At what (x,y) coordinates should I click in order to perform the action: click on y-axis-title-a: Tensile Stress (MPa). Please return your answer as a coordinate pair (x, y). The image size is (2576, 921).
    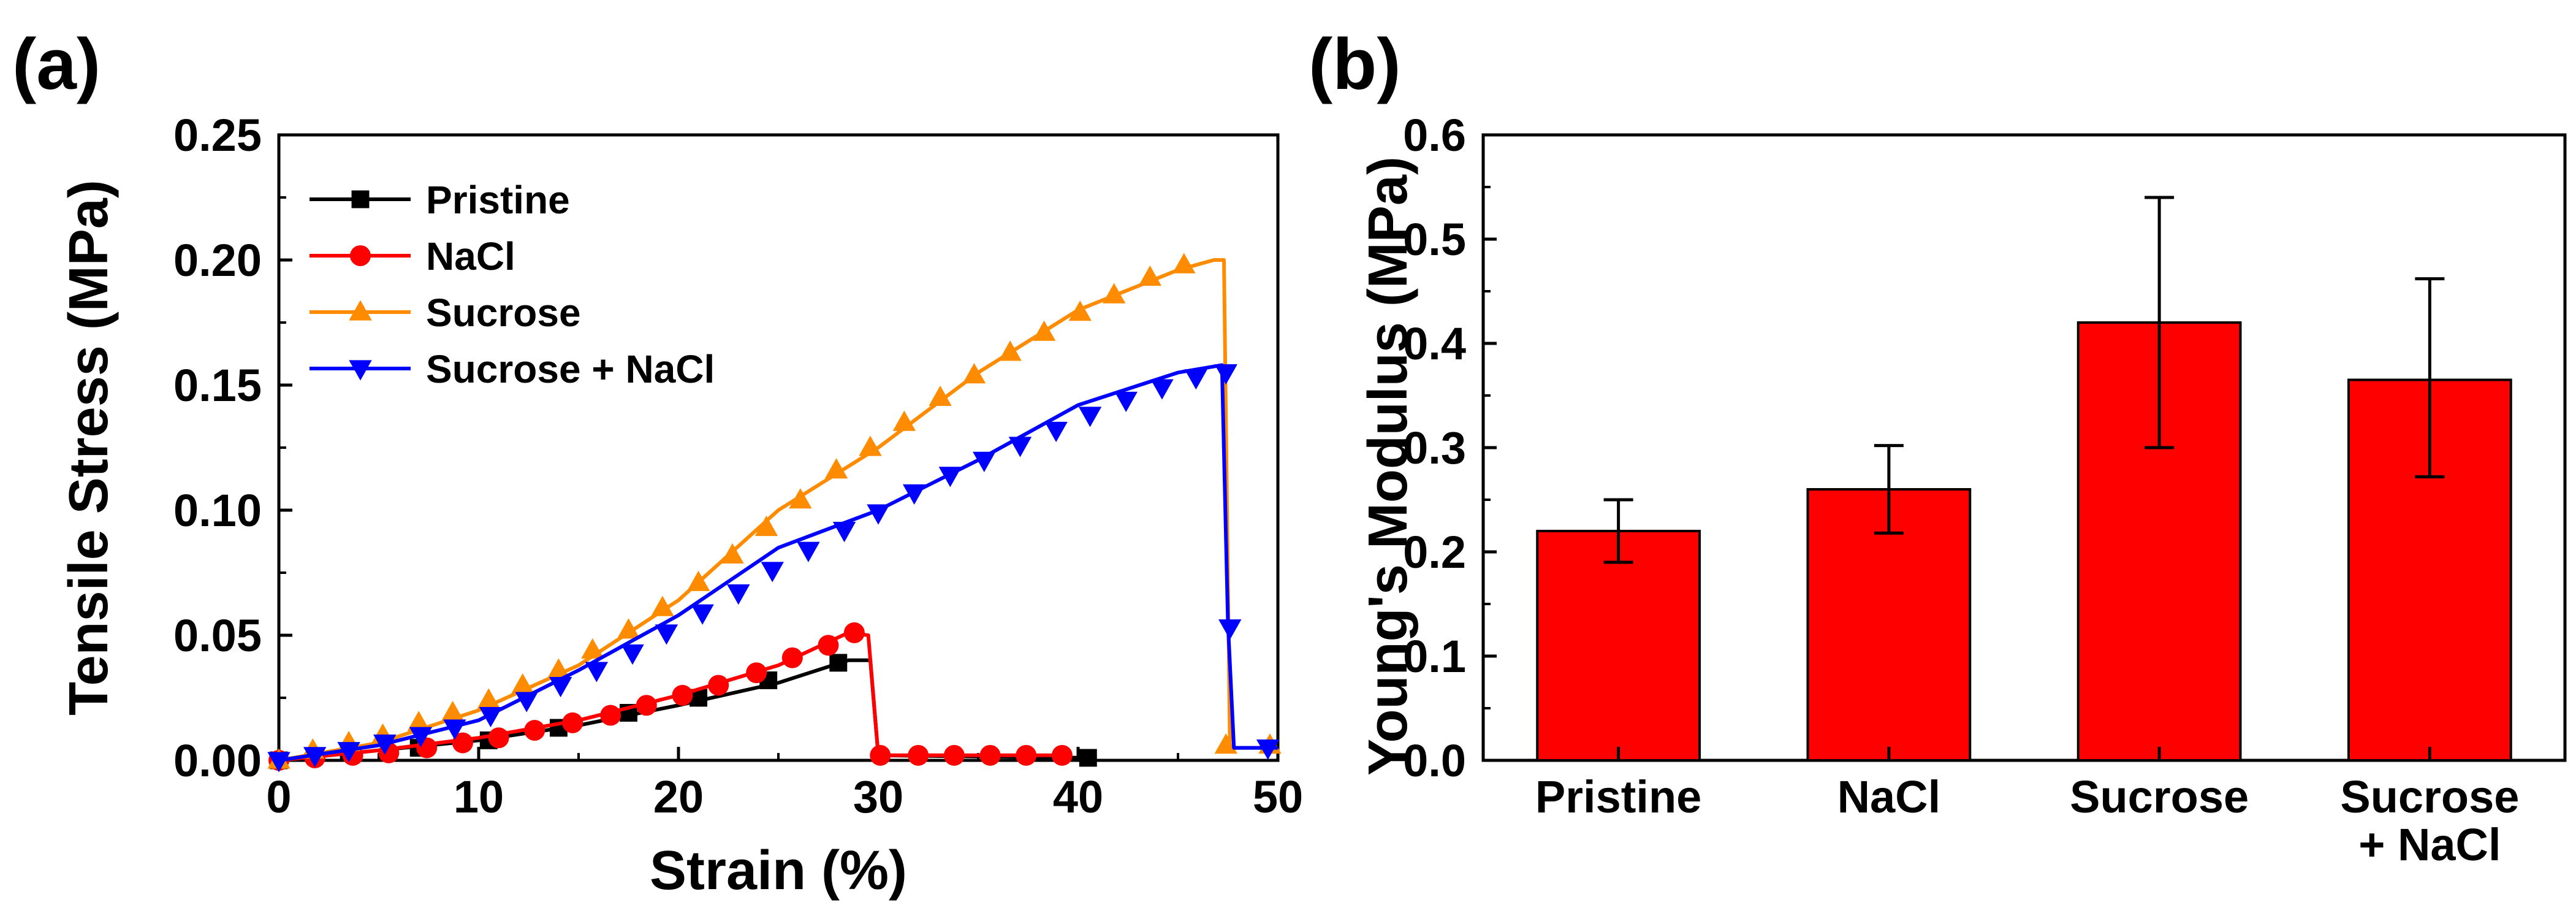
    Looking at the image, I should click on (89, 448).